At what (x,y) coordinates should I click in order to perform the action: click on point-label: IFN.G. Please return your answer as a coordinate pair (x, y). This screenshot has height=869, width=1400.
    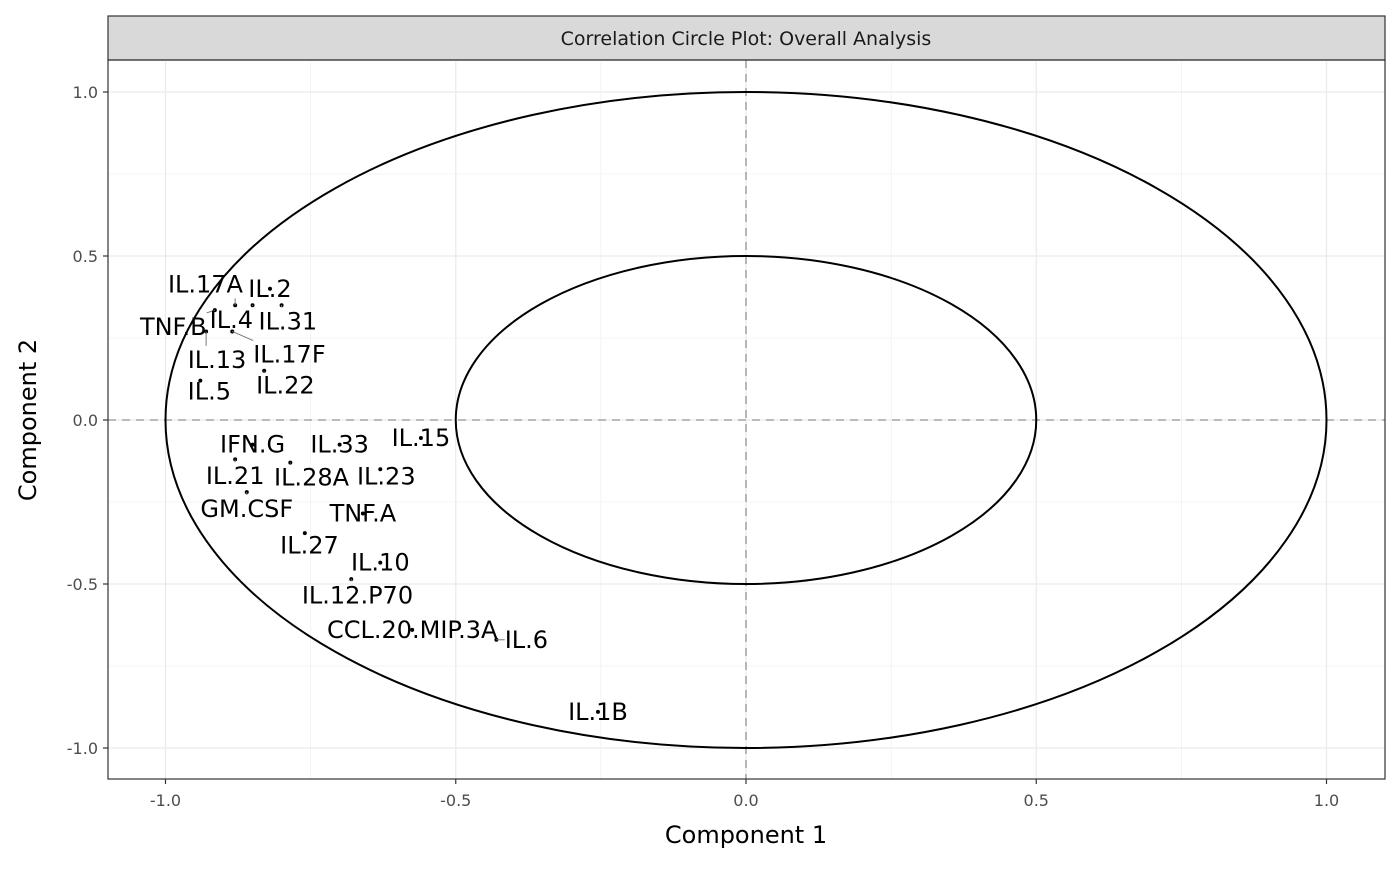
    Looking at the image, I should click on (252, 445).